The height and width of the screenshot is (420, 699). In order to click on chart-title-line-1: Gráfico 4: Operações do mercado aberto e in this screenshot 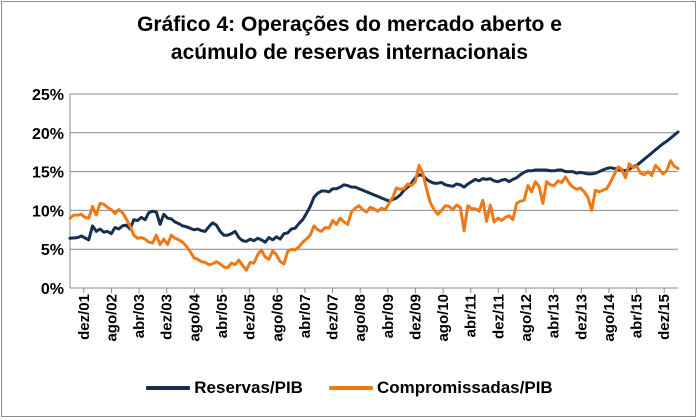, I will do `click(349, 24)`.